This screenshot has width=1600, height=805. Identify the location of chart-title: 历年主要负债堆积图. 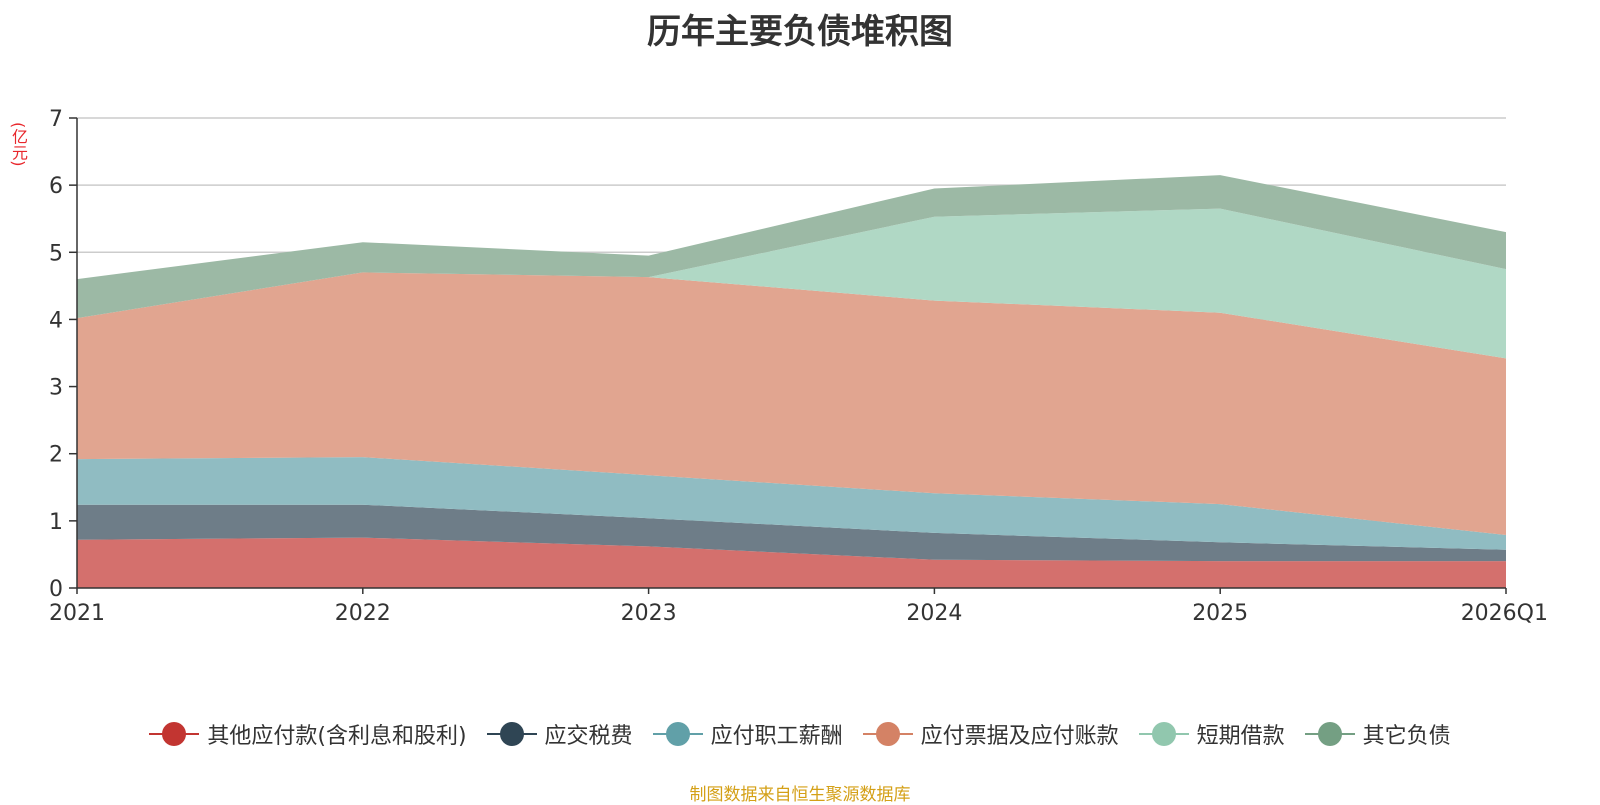
(800, 32).